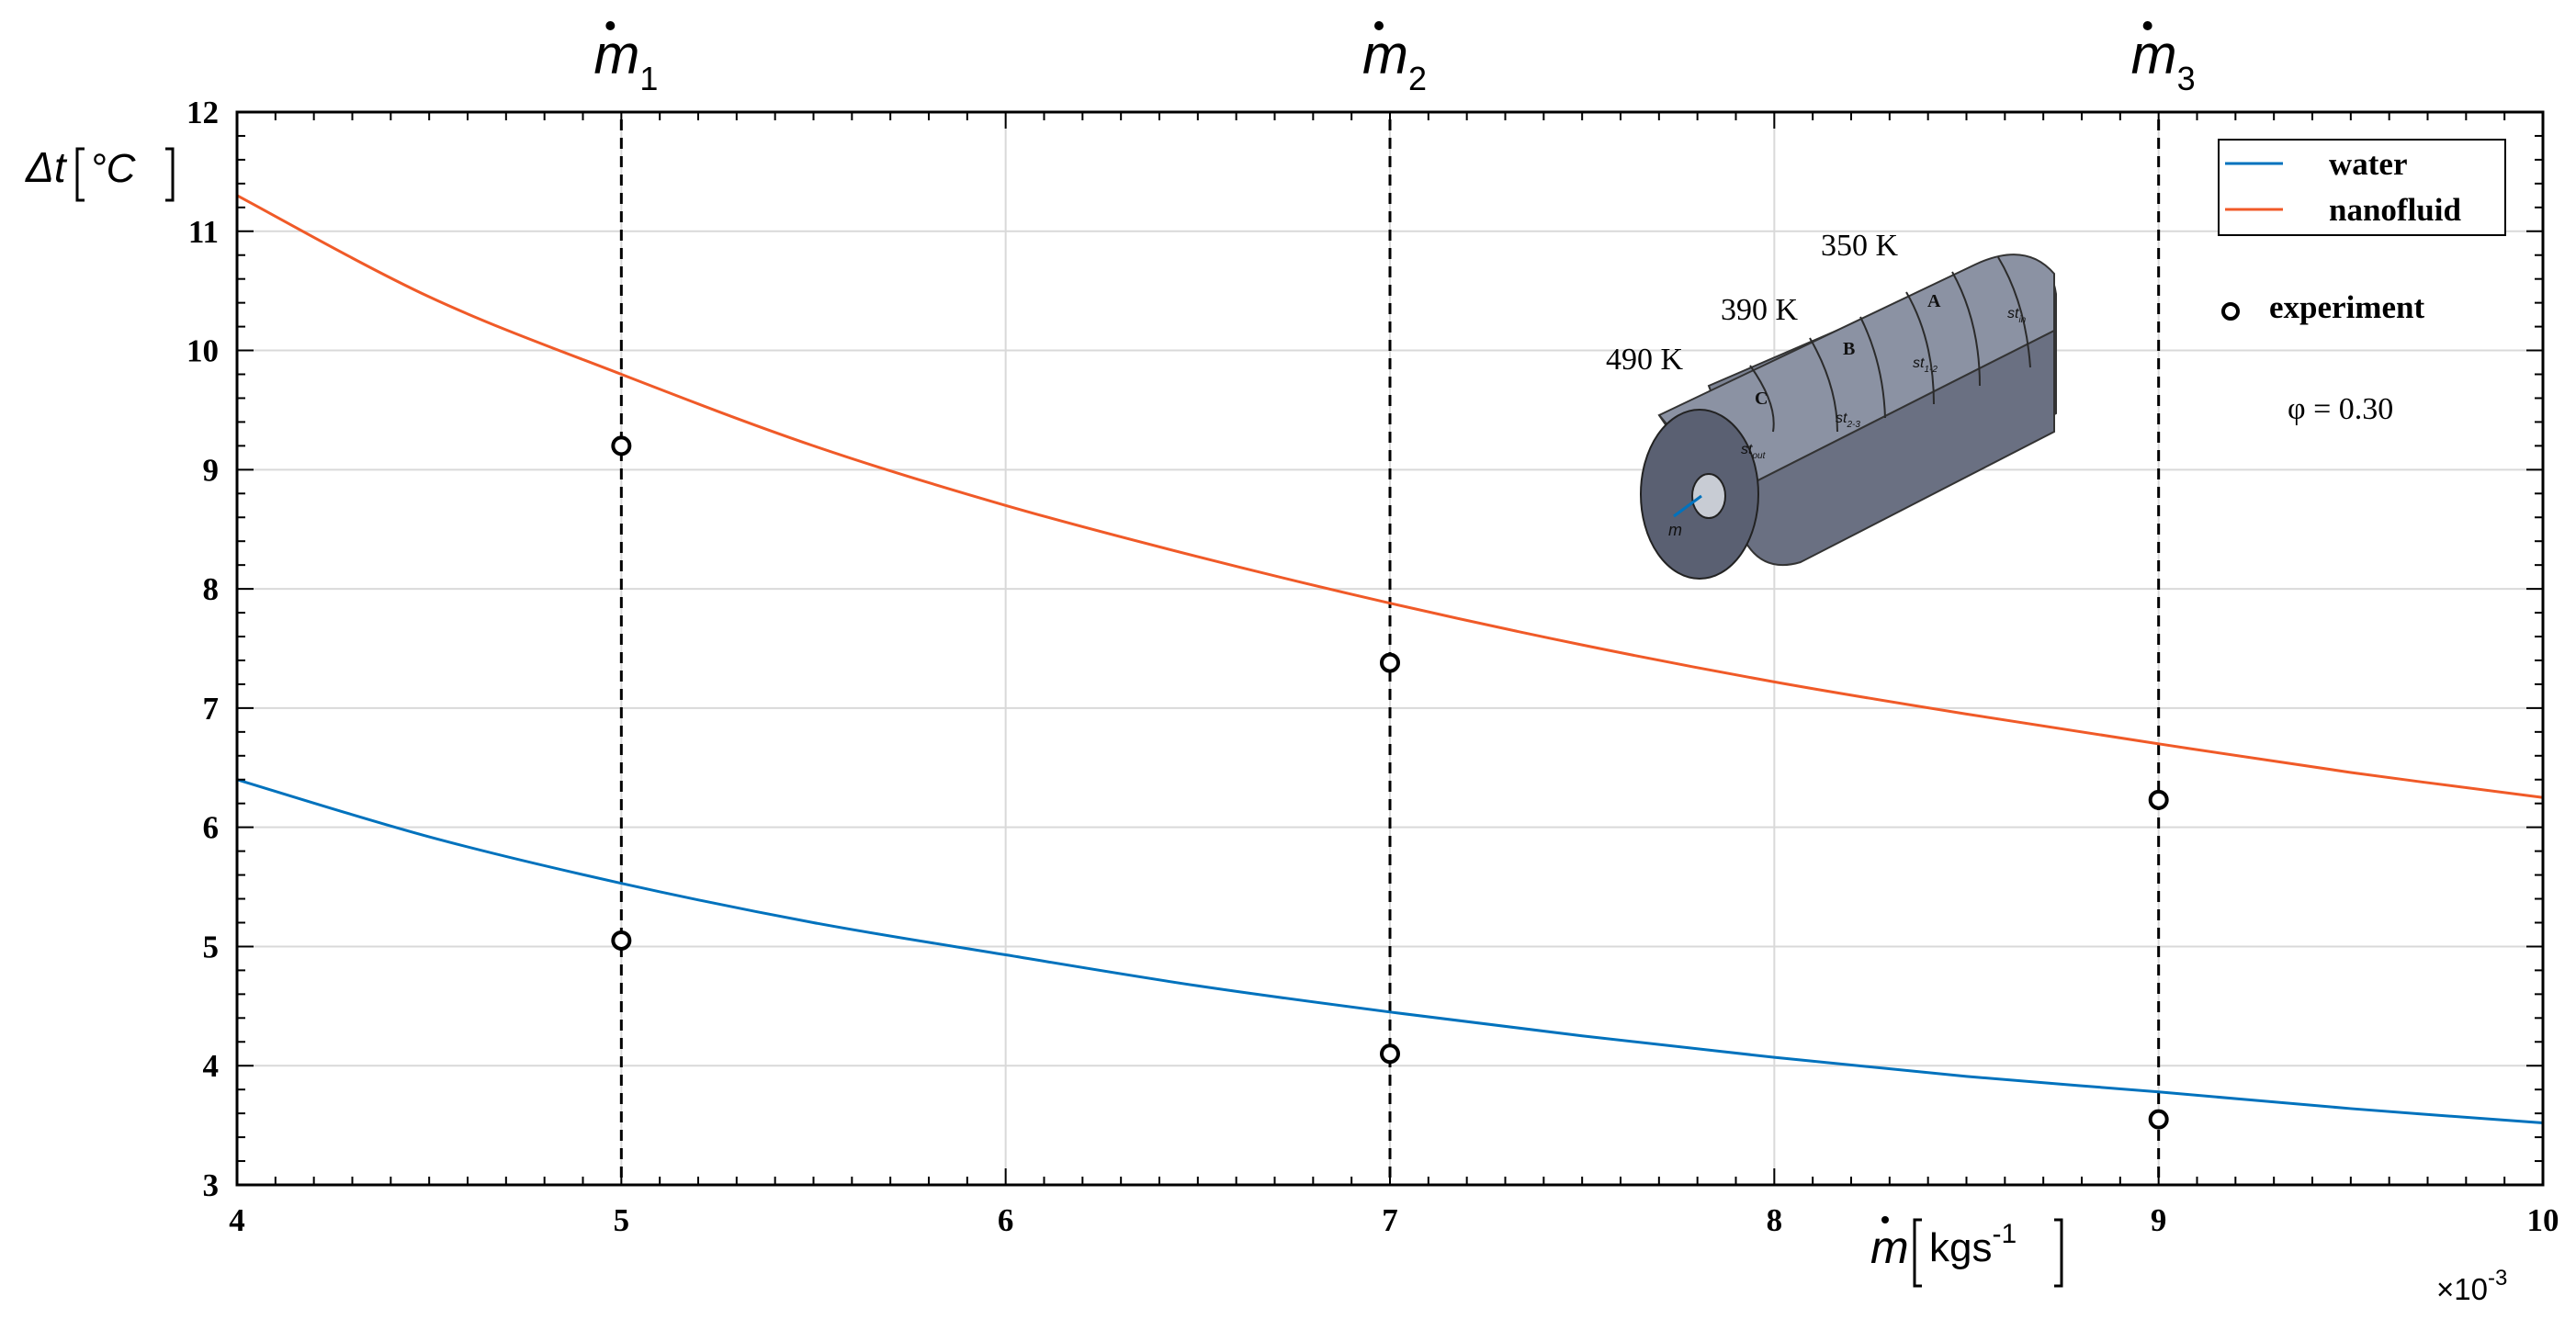 The image size is (2576, 1319). What do you see at coordinates (170, 174) in the screenshot?
I see `y-axis-label-bracket-right` at bounding box center [170, 174].